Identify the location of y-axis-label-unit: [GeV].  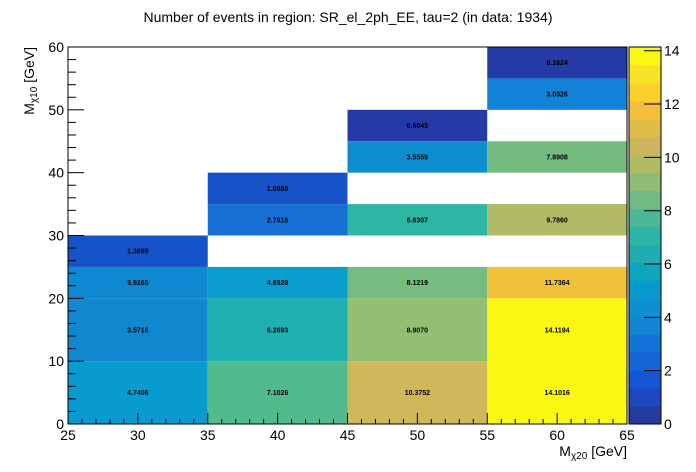
(29, 67).